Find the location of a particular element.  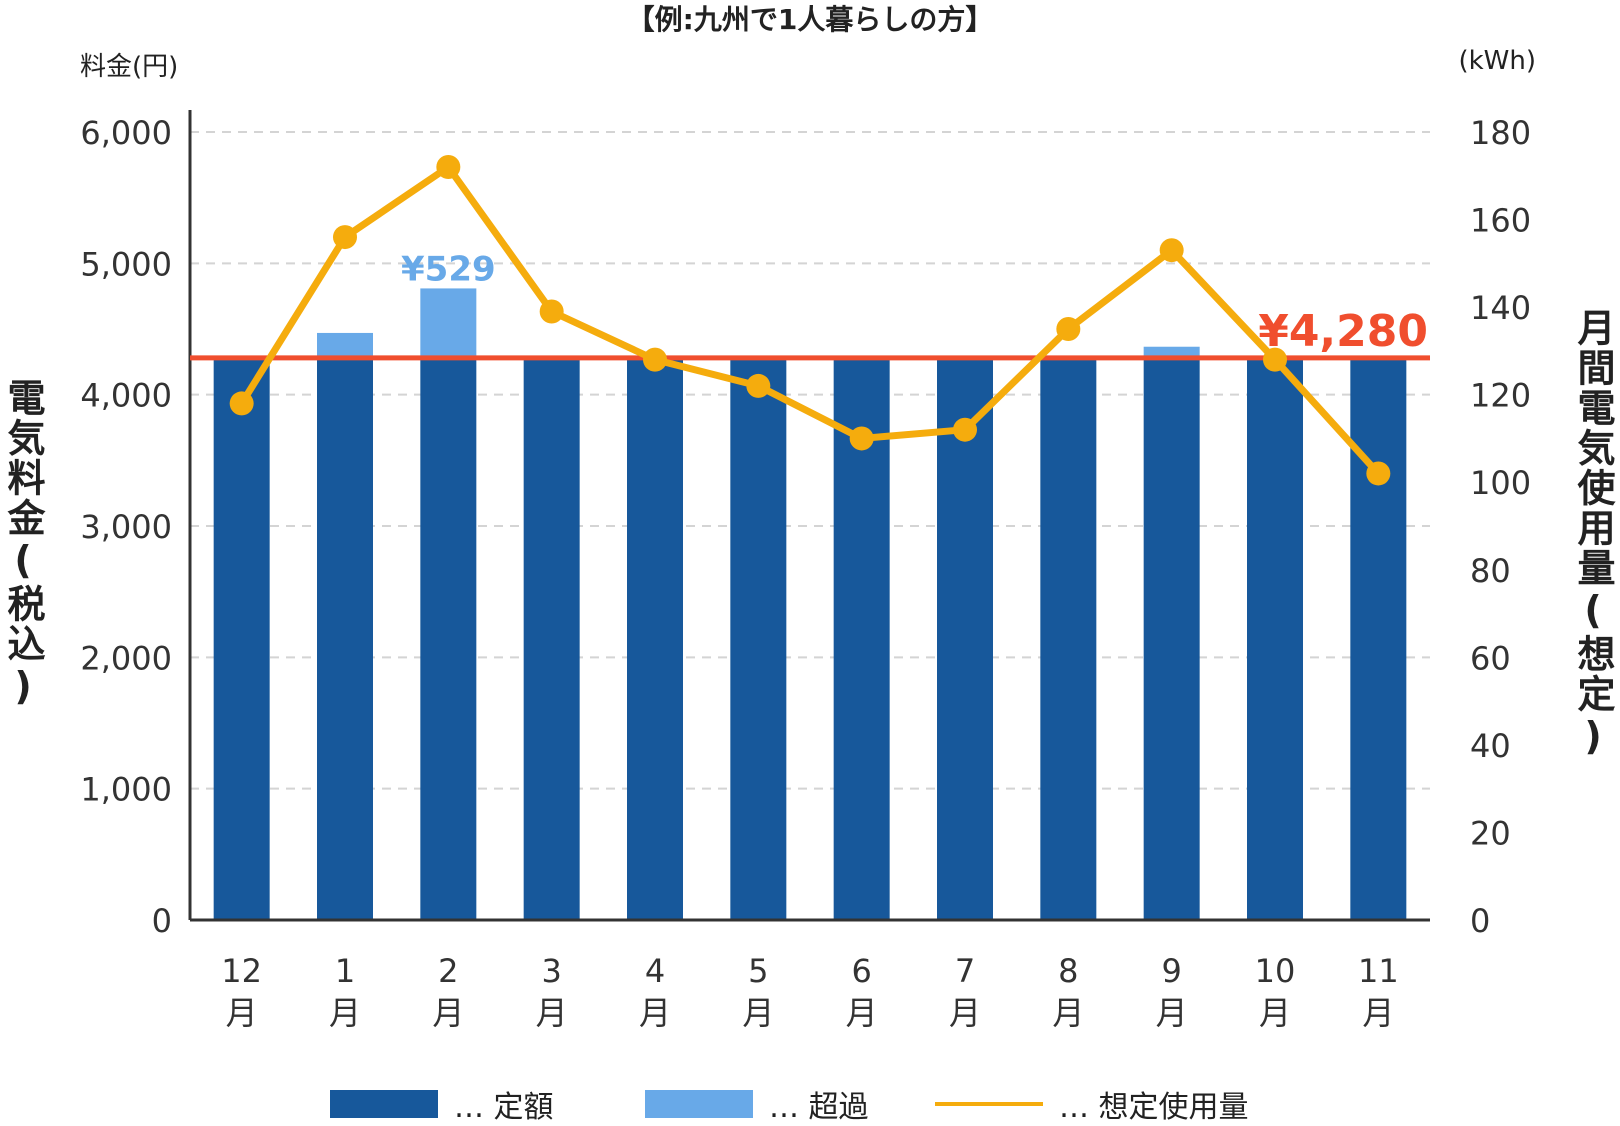

right-axis-unit: (kWh) is located at coordinates (1497, 61).